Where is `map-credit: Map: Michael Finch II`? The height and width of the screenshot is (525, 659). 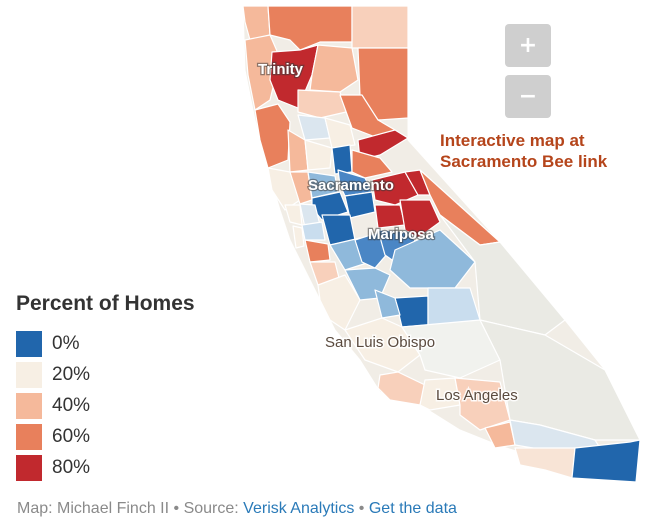 map-credit: Map: Michael Finch II is located at coordinates (93, 508).